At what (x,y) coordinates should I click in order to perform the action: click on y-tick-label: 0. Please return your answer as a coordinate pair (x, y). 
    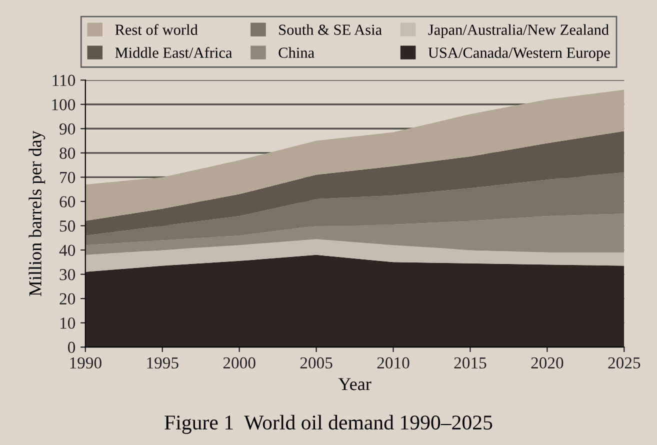
    Looking at the image, I should click on (72, 348).